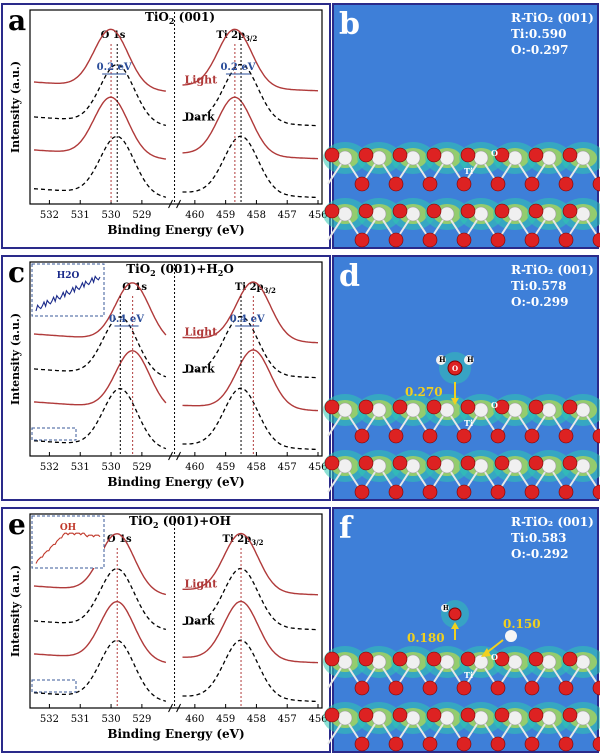 Image resolution: width=600 pixels, height=756 pixels. I want to click on transfer-value-b: 0.150, so click(522, 624).